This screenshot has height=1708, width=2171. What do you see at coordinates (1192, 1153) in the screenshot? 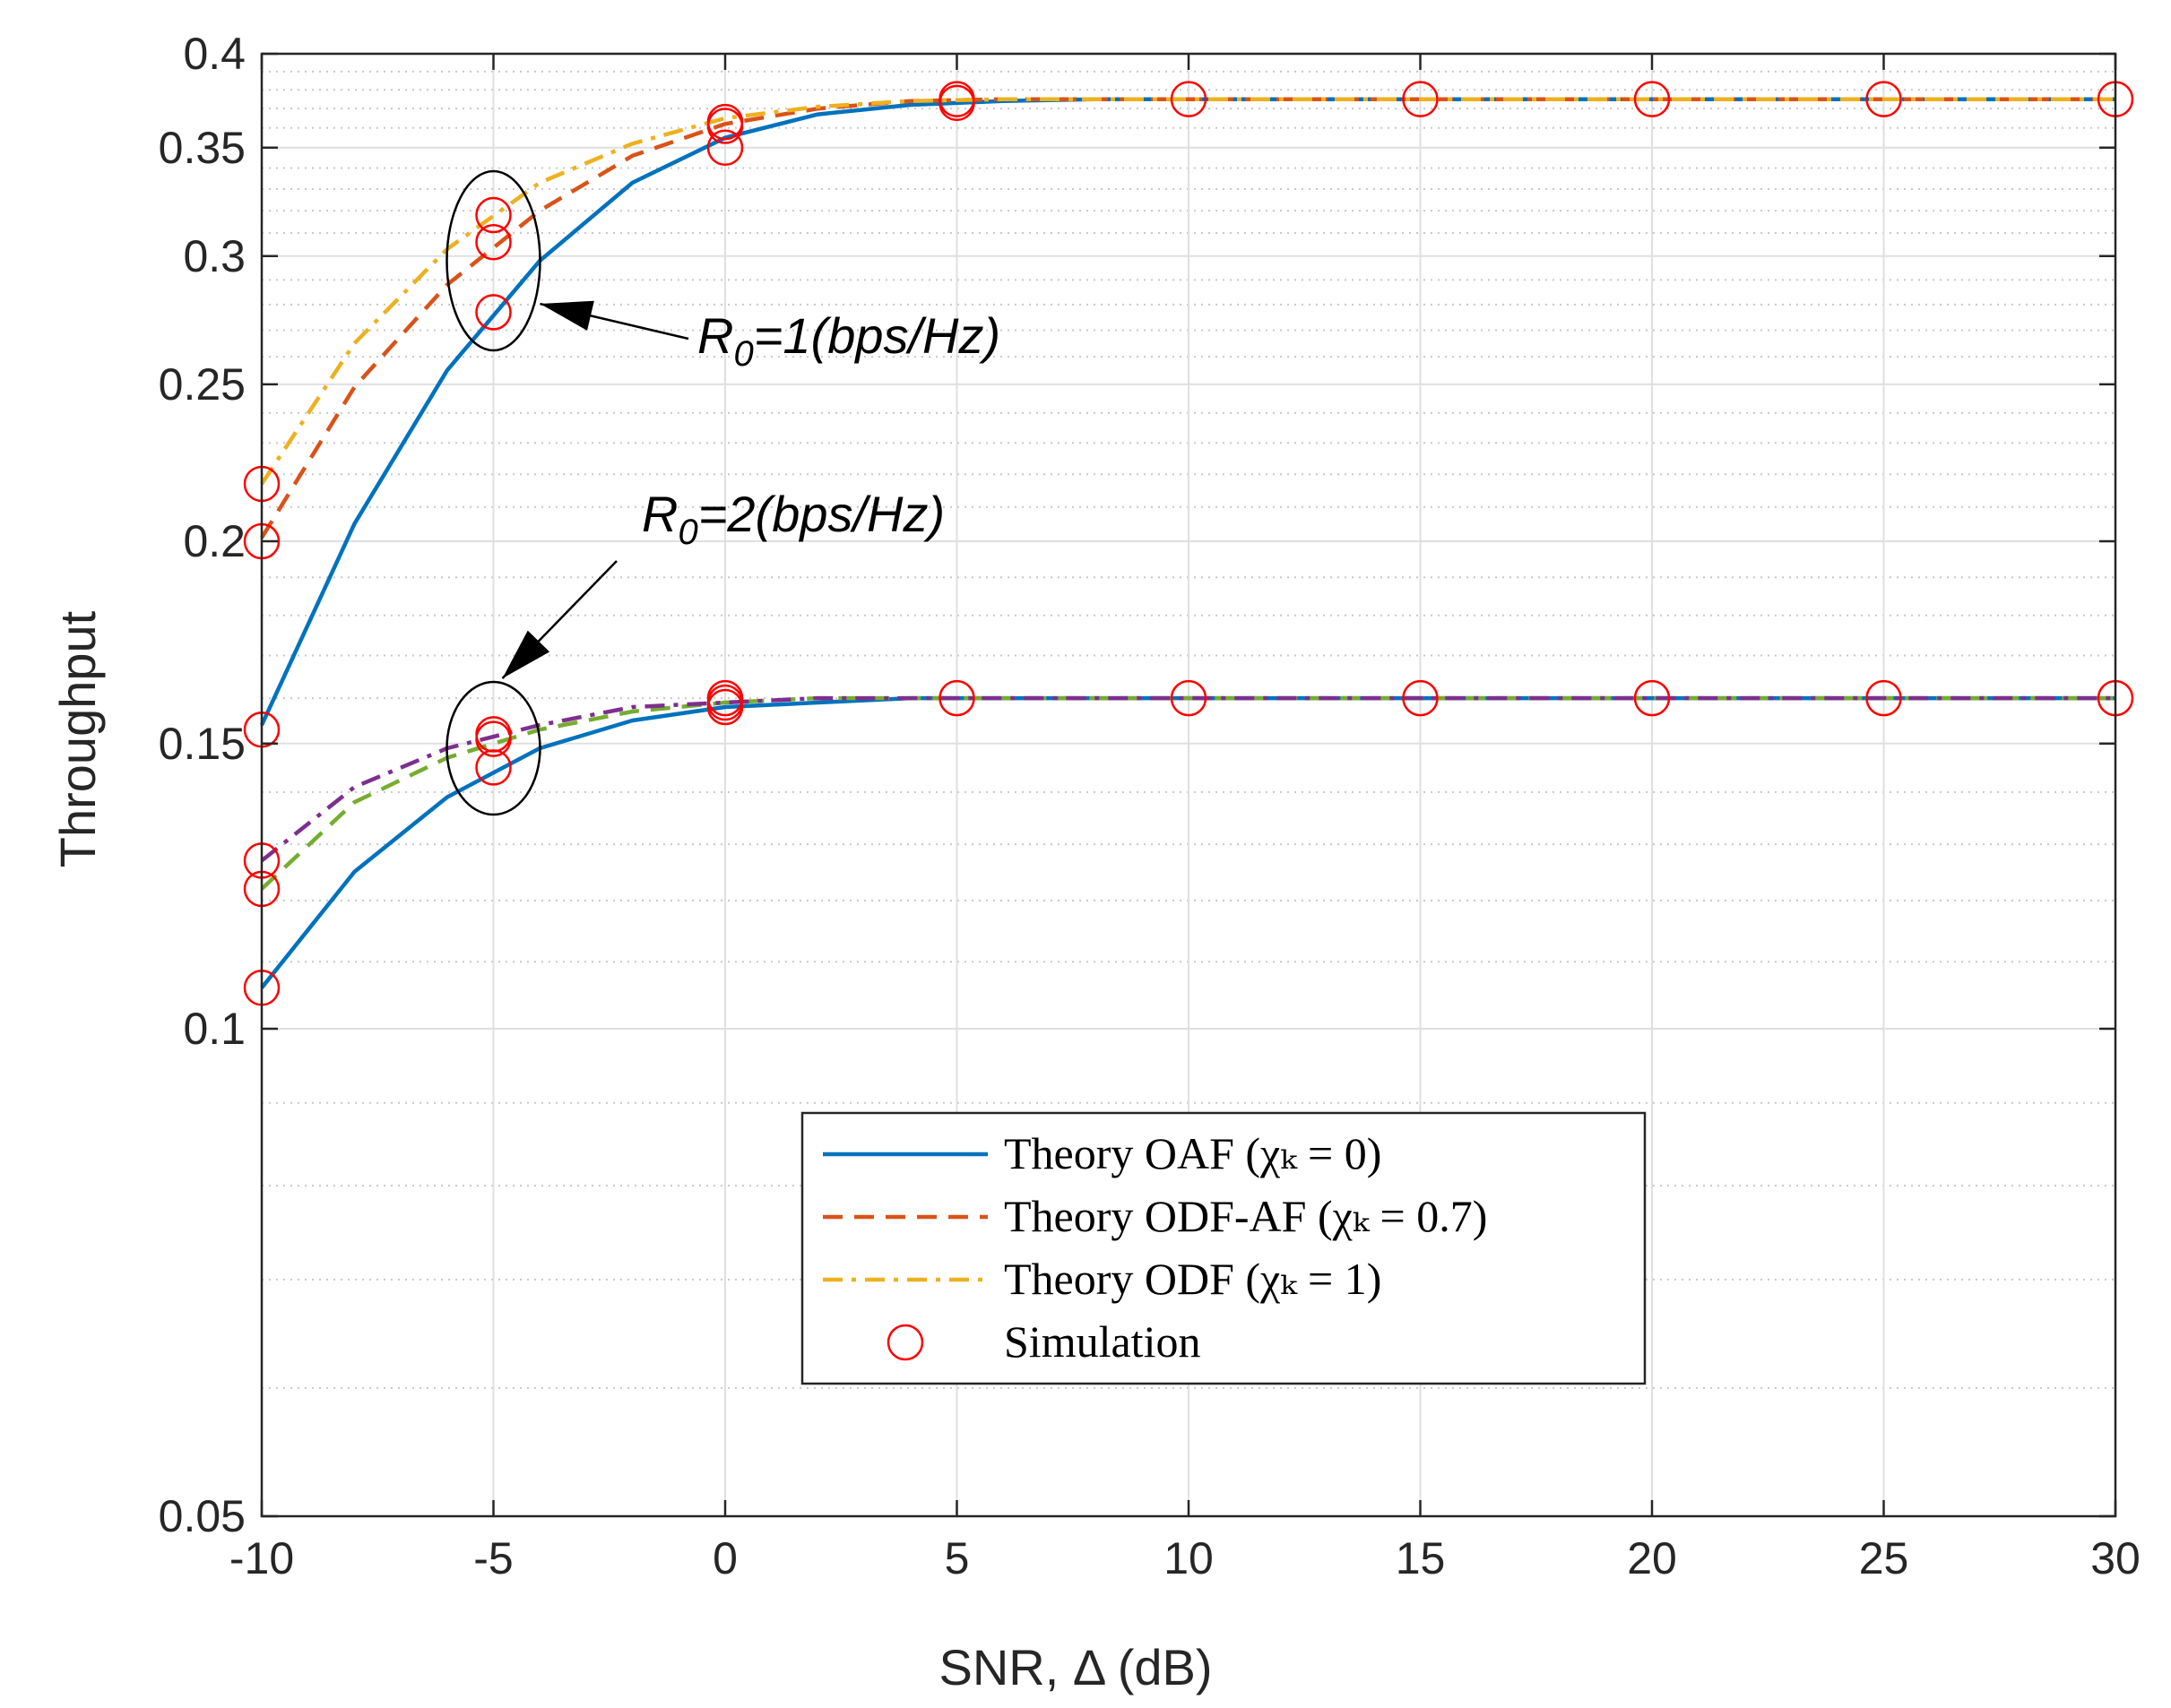
I see `legend-label: Theory OAF (χₖ = 0)` at bounding box center [1192, 1153].